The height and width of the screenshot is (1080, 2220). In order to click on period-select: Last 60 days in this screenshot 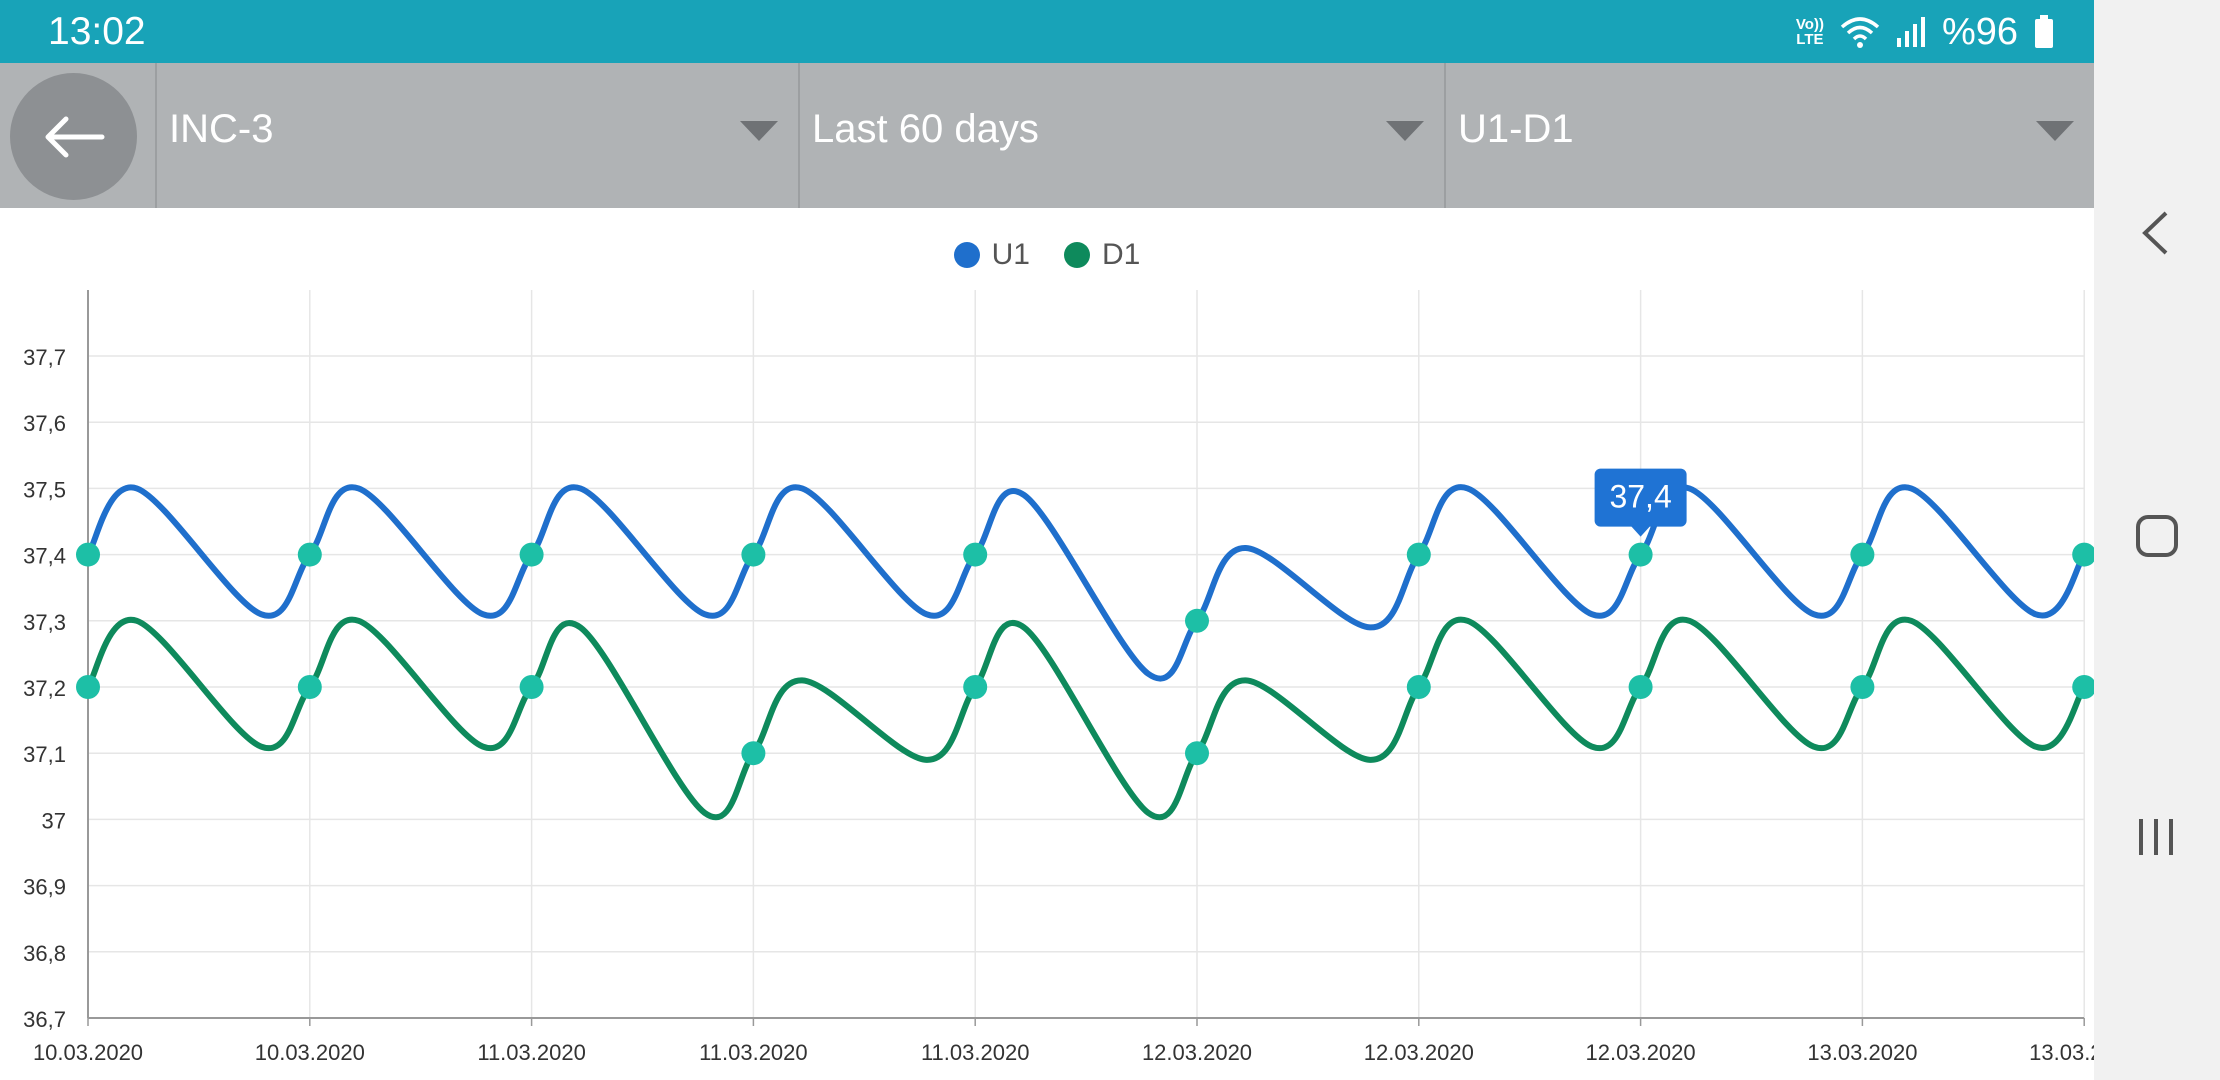, I will do `click(1122, 135)`.